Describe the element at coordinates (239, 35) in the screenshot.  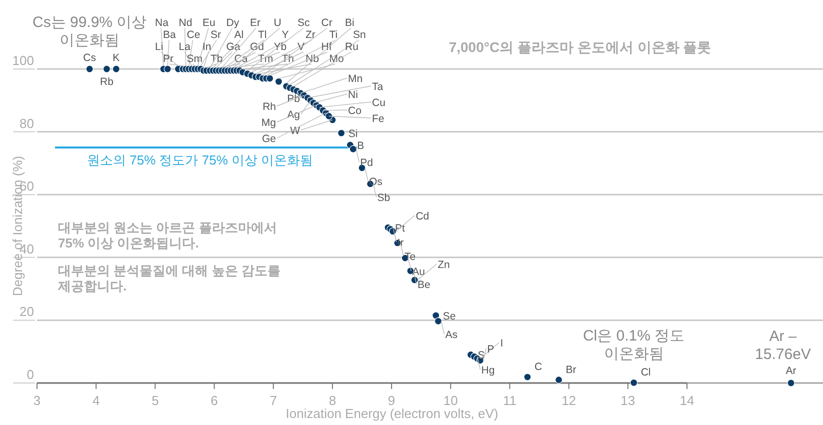
I see `annotation: Al` at that location.